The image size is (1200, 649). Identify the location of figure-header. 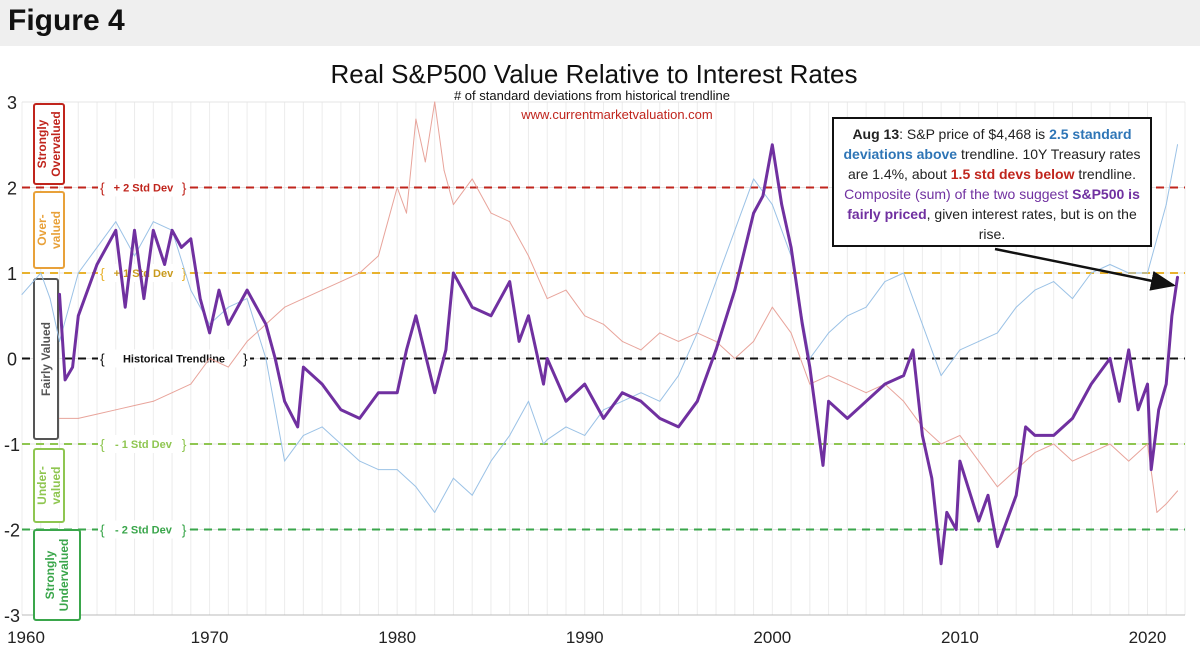
(600, 23).